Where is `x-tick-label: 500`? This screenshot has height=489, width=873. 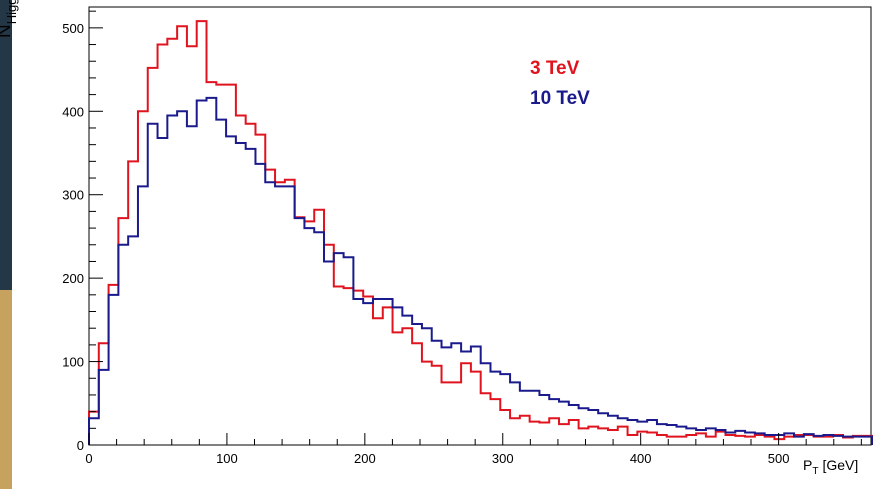 x-tick-label: 500 is located at coordinates (779, 458).